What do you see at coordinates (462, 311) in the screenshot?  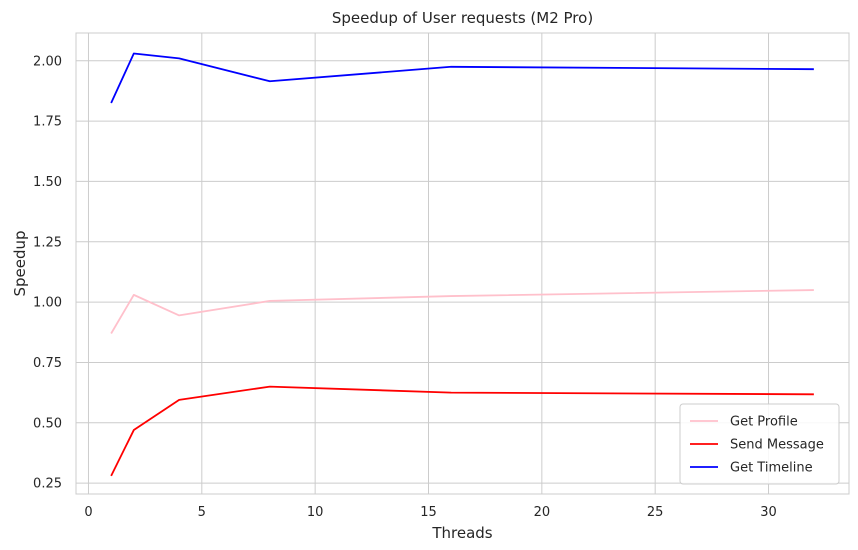 I see `series-line-get-profile` at bounding box center [462, 311].